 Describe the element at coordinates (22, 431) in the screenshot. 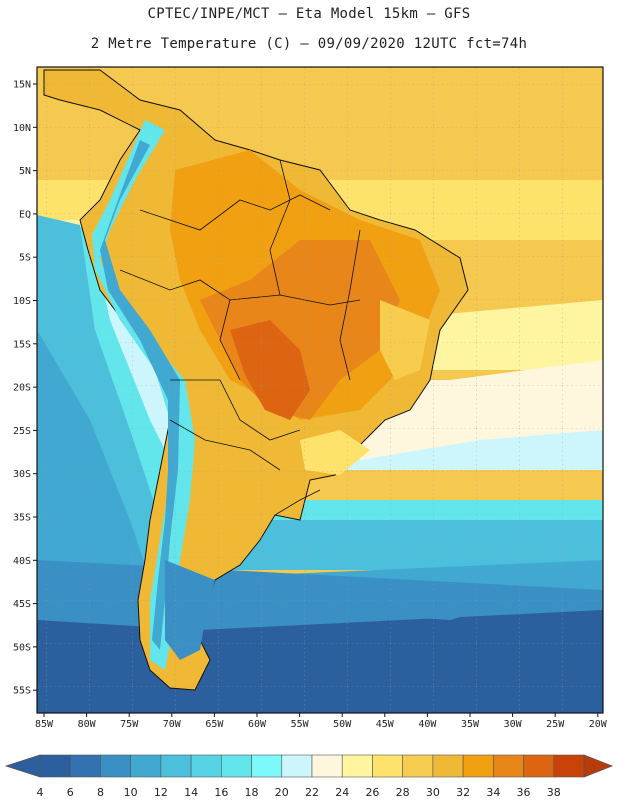

I see `lat-label: 25S` at that location.